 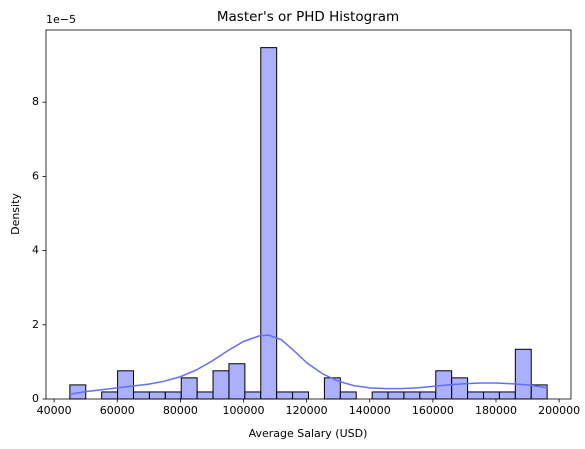 I want to click on x-tick-label: 80000, so click(x=180, y=410).